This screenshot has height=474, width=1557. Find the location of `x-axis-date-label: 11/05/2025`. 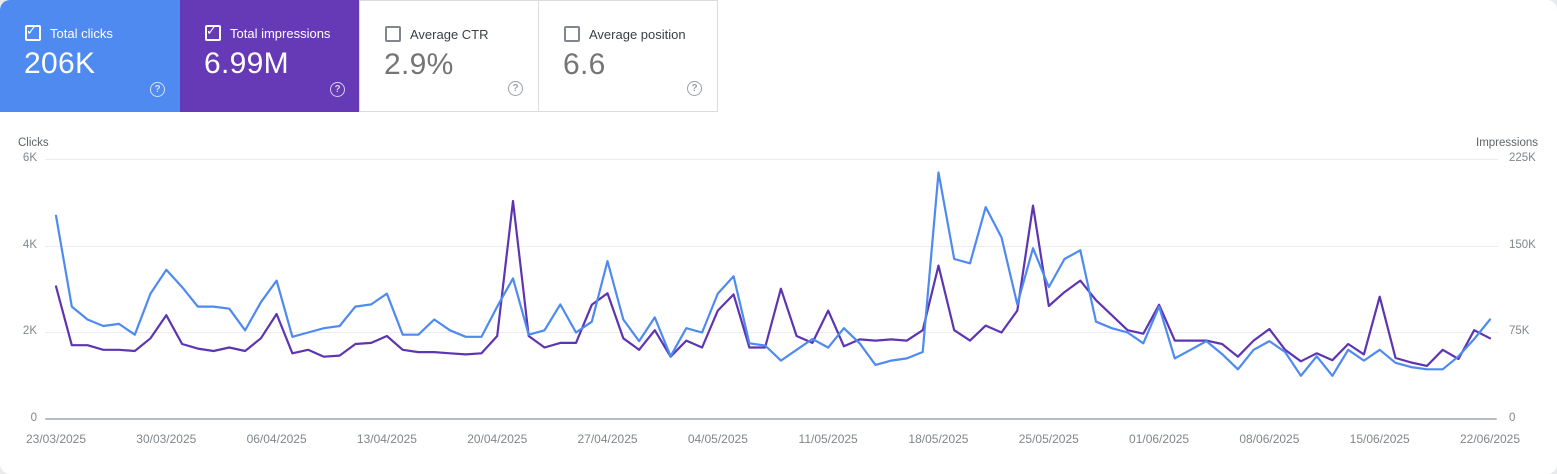

x-axis-date-label: 11/05/2025 is located at coordinates (828, 439).